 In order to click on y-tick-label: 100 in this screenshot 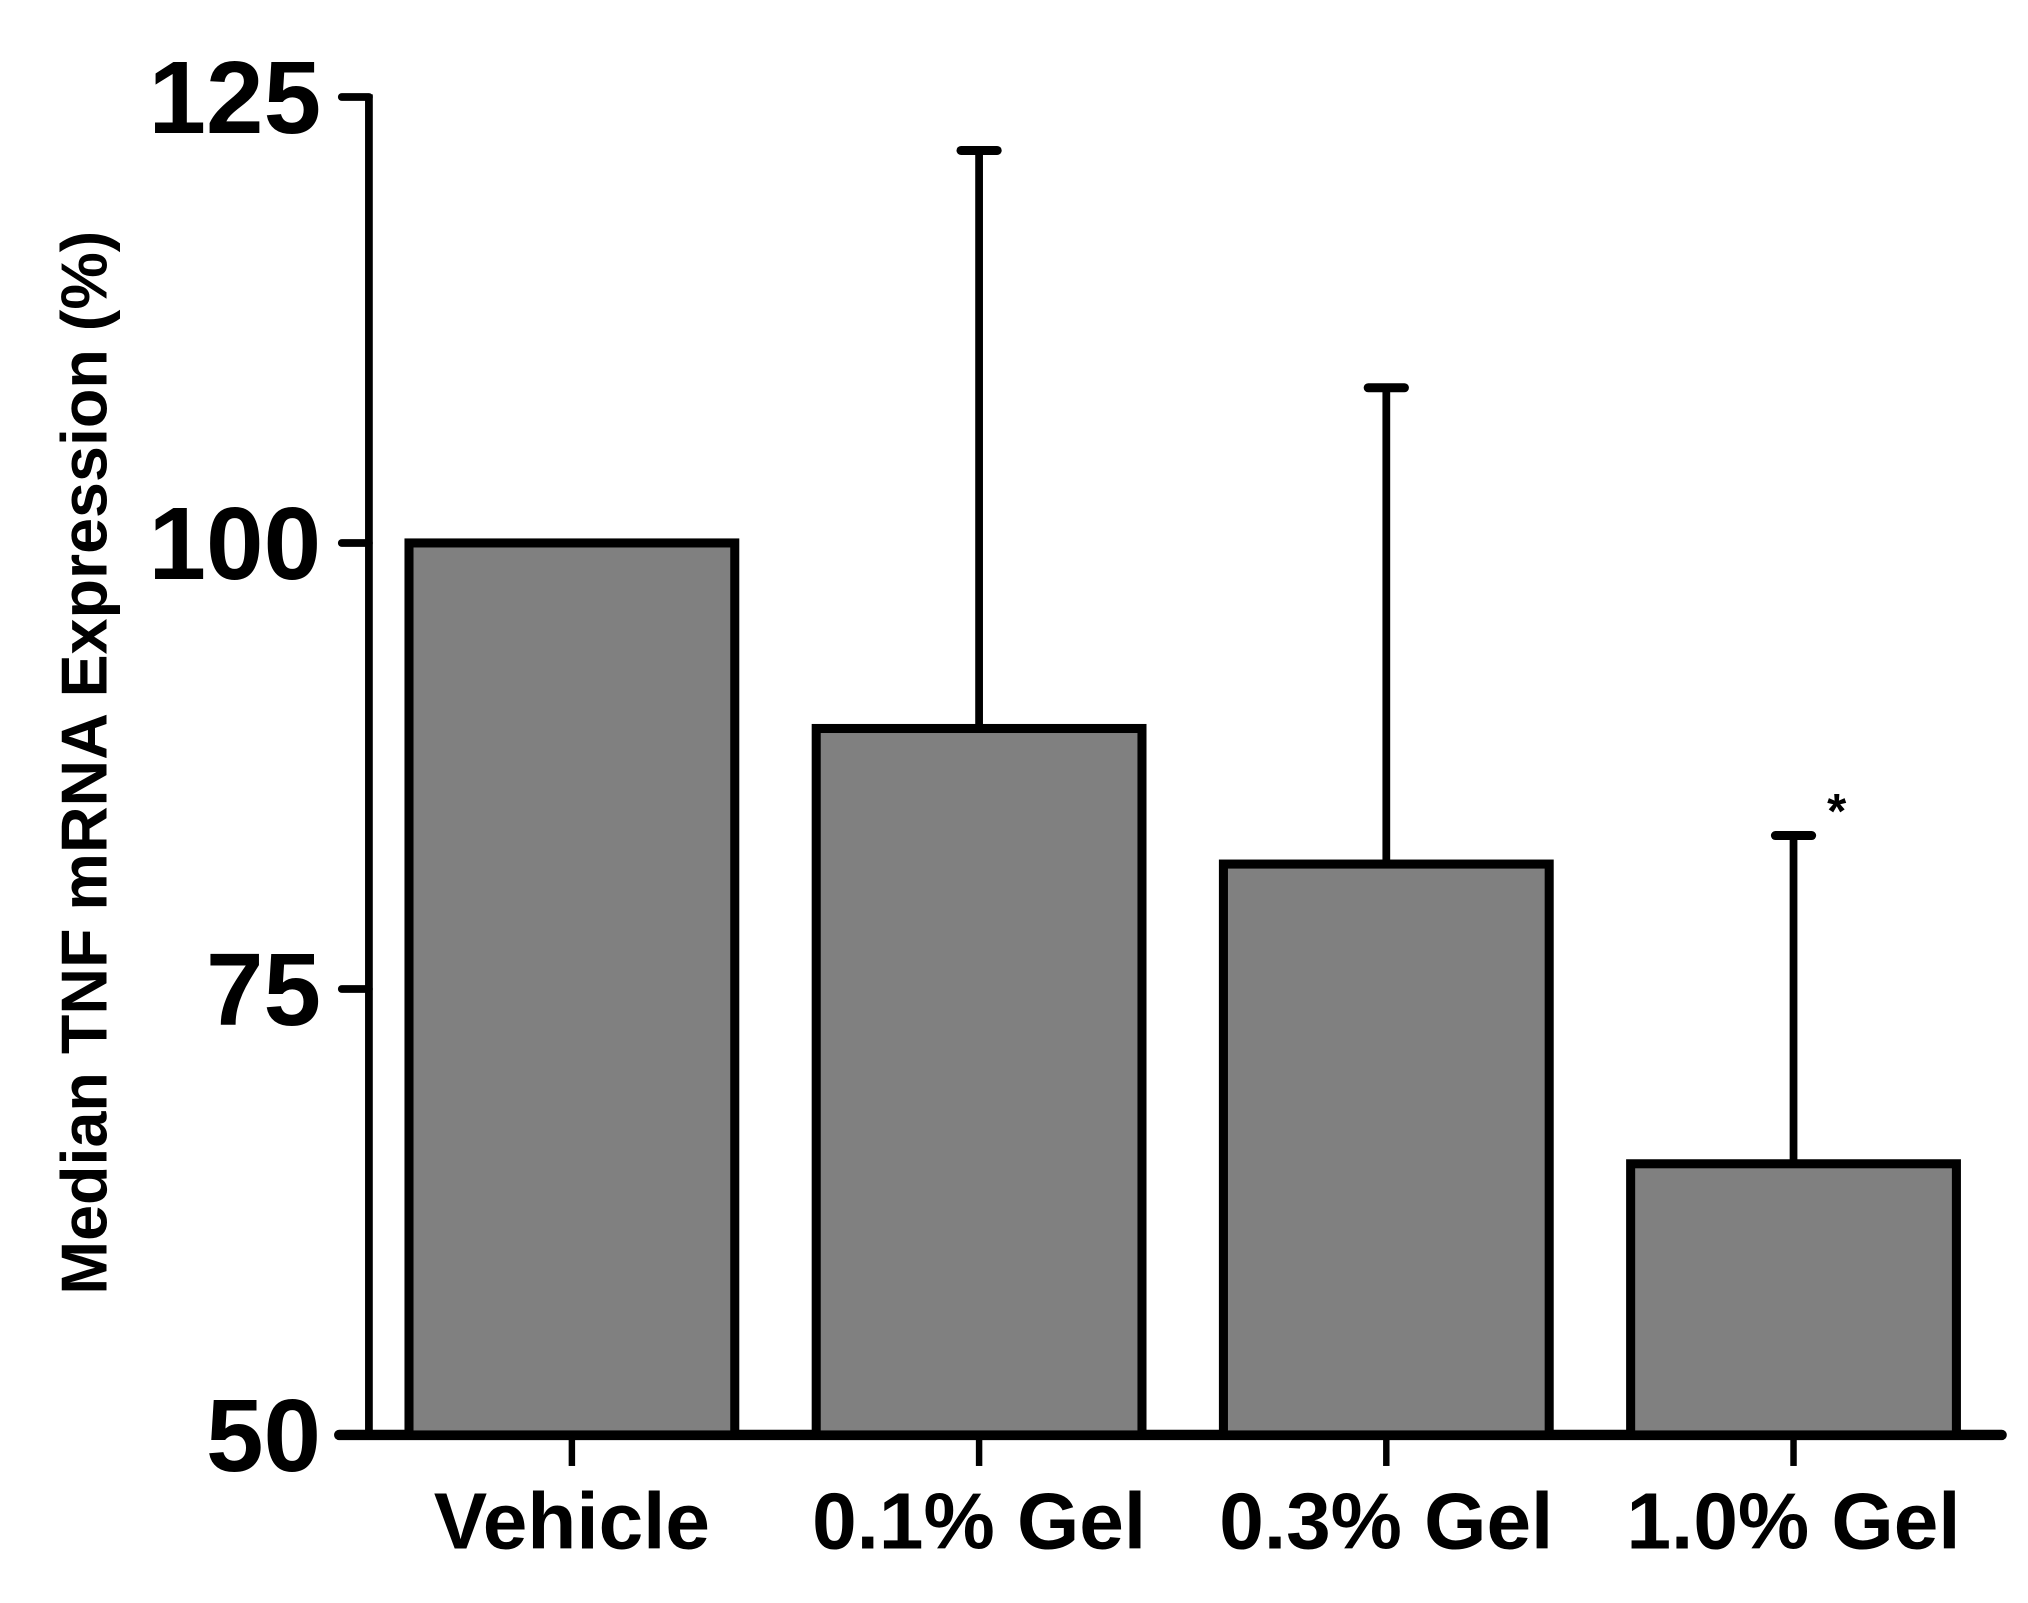, I will do `click(235, 543)`.